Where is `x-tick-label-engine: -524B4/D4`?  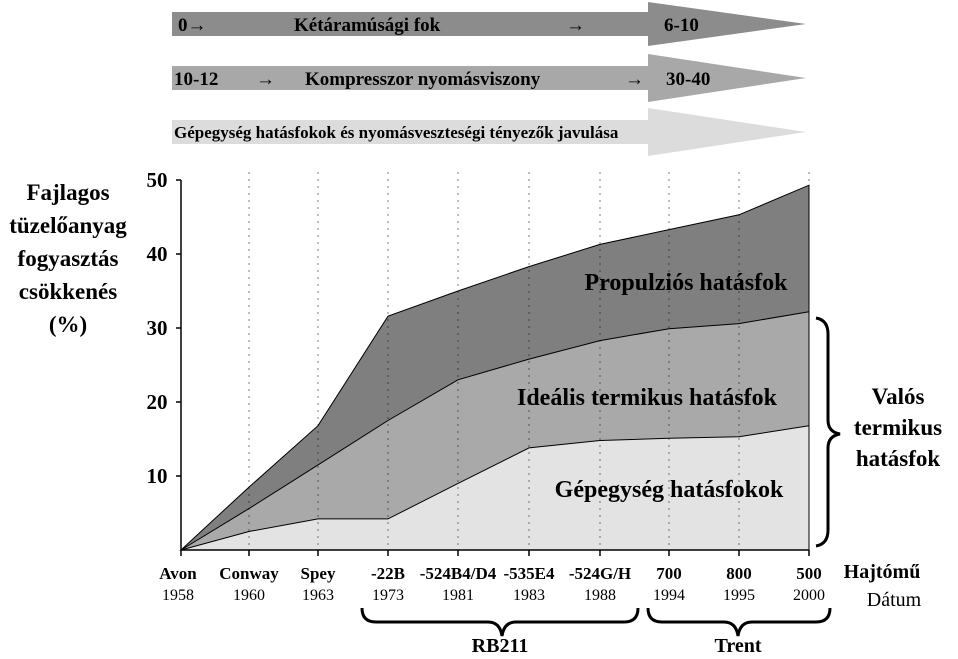 x-tick-label-engine: -524B4/D4 is located at coordinates (458, 573).